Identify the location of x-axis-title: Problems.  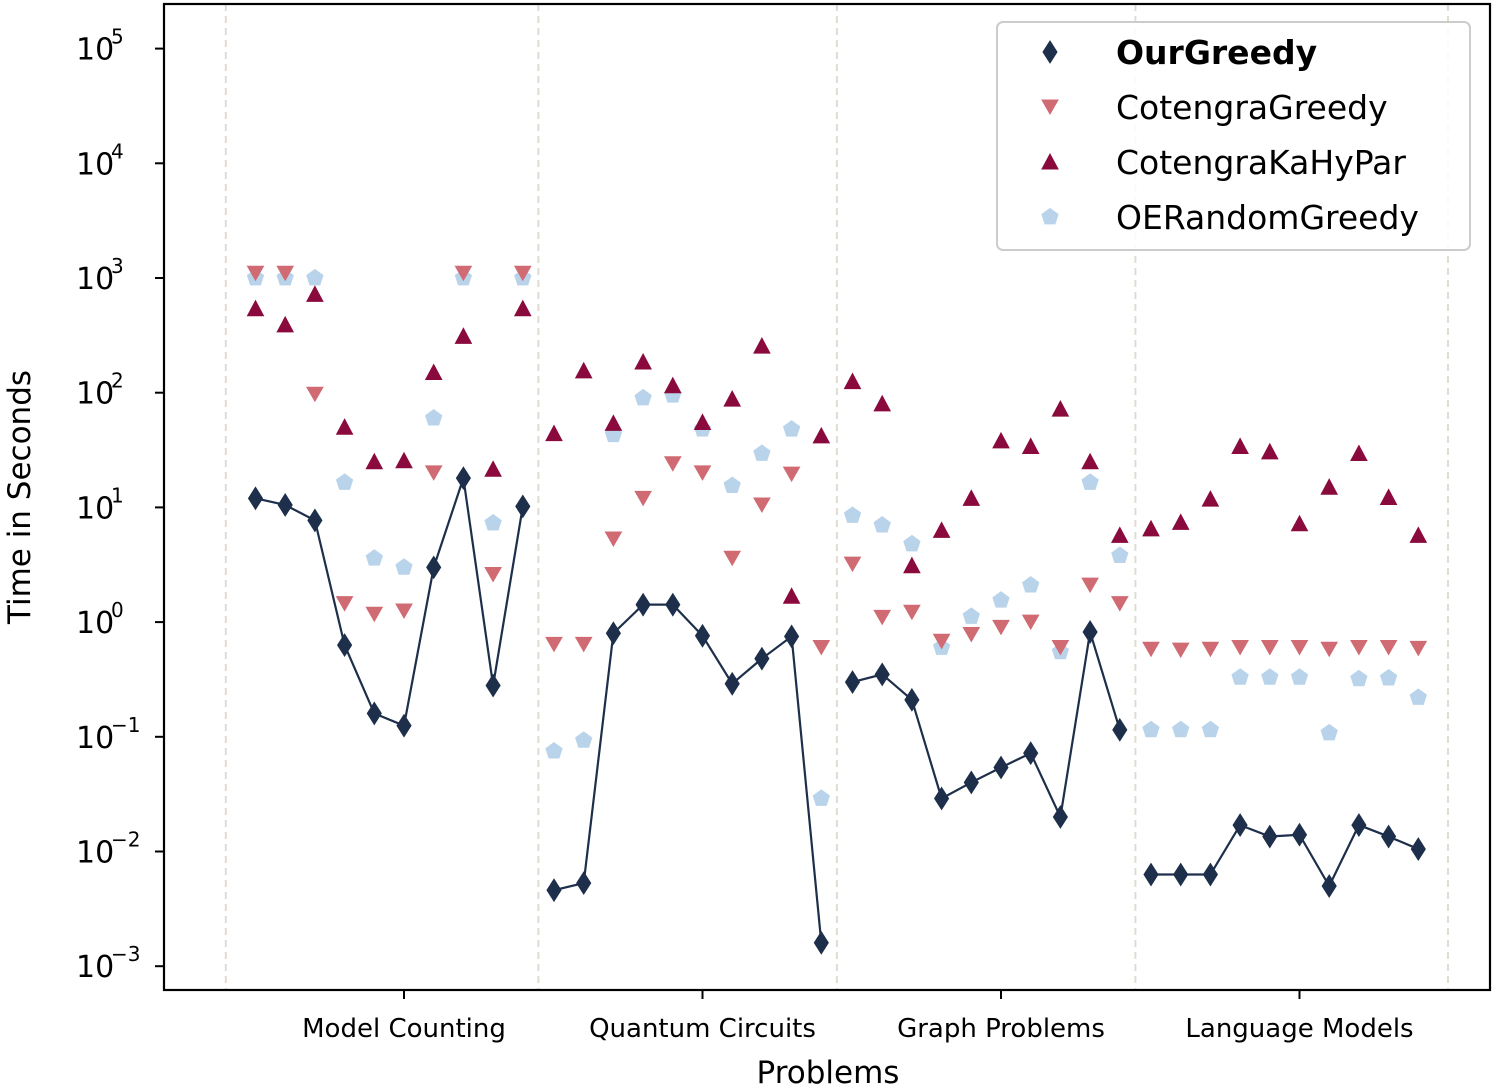
(828, 1072).